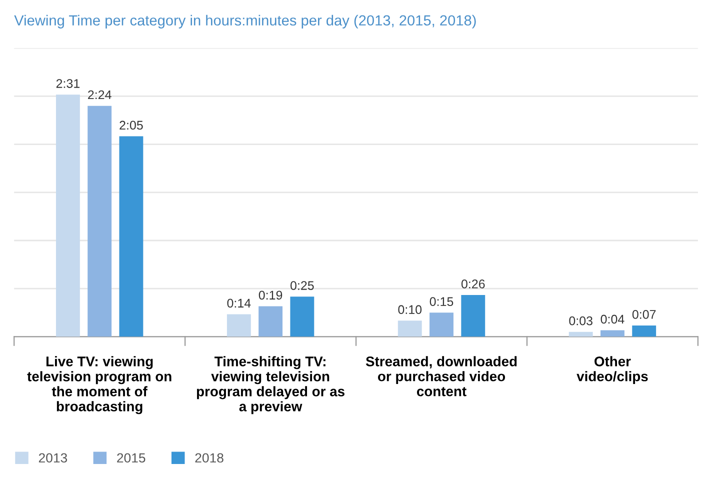 The height and width of the screenshot is (481, 705). What do you see at coordinates (441, 376) in the screenshot?
I see `x-tick-label: Streamed, downloaded or purchased video content` at bounding box center [441, 376].